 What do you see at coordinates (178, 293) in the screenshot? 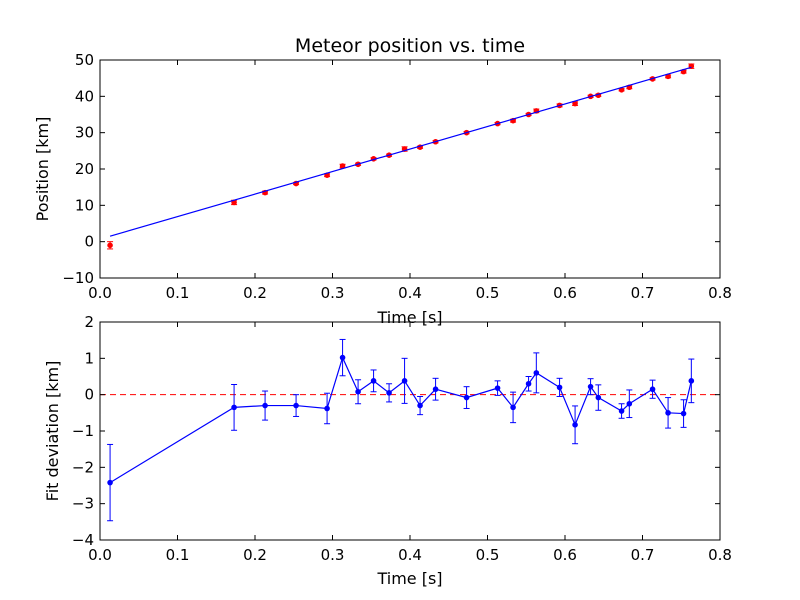
I see `position-x-tick-label: 0.1` at bounding box center [178, 293].